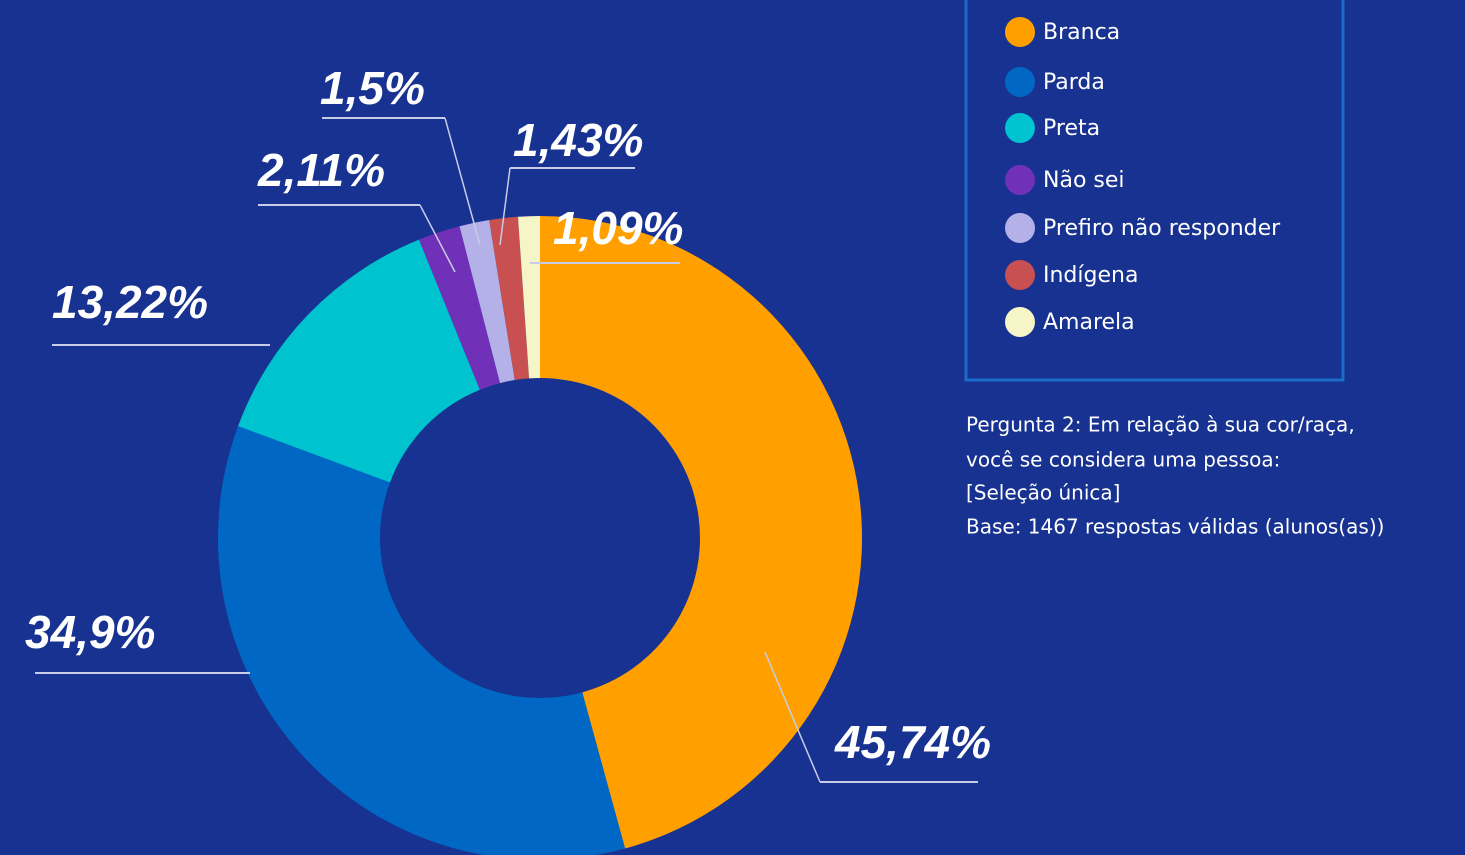 Image resolution: width=1465 pixels, height=855 pixels. What do you see at coordinates (1043, 493) in the screenshot?
I see `note-line: [Seleção única]` at bounding box center [1043, 493].